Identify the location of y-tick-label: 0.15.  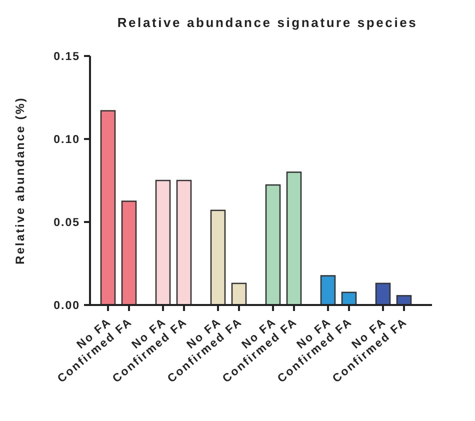
(67, 57).